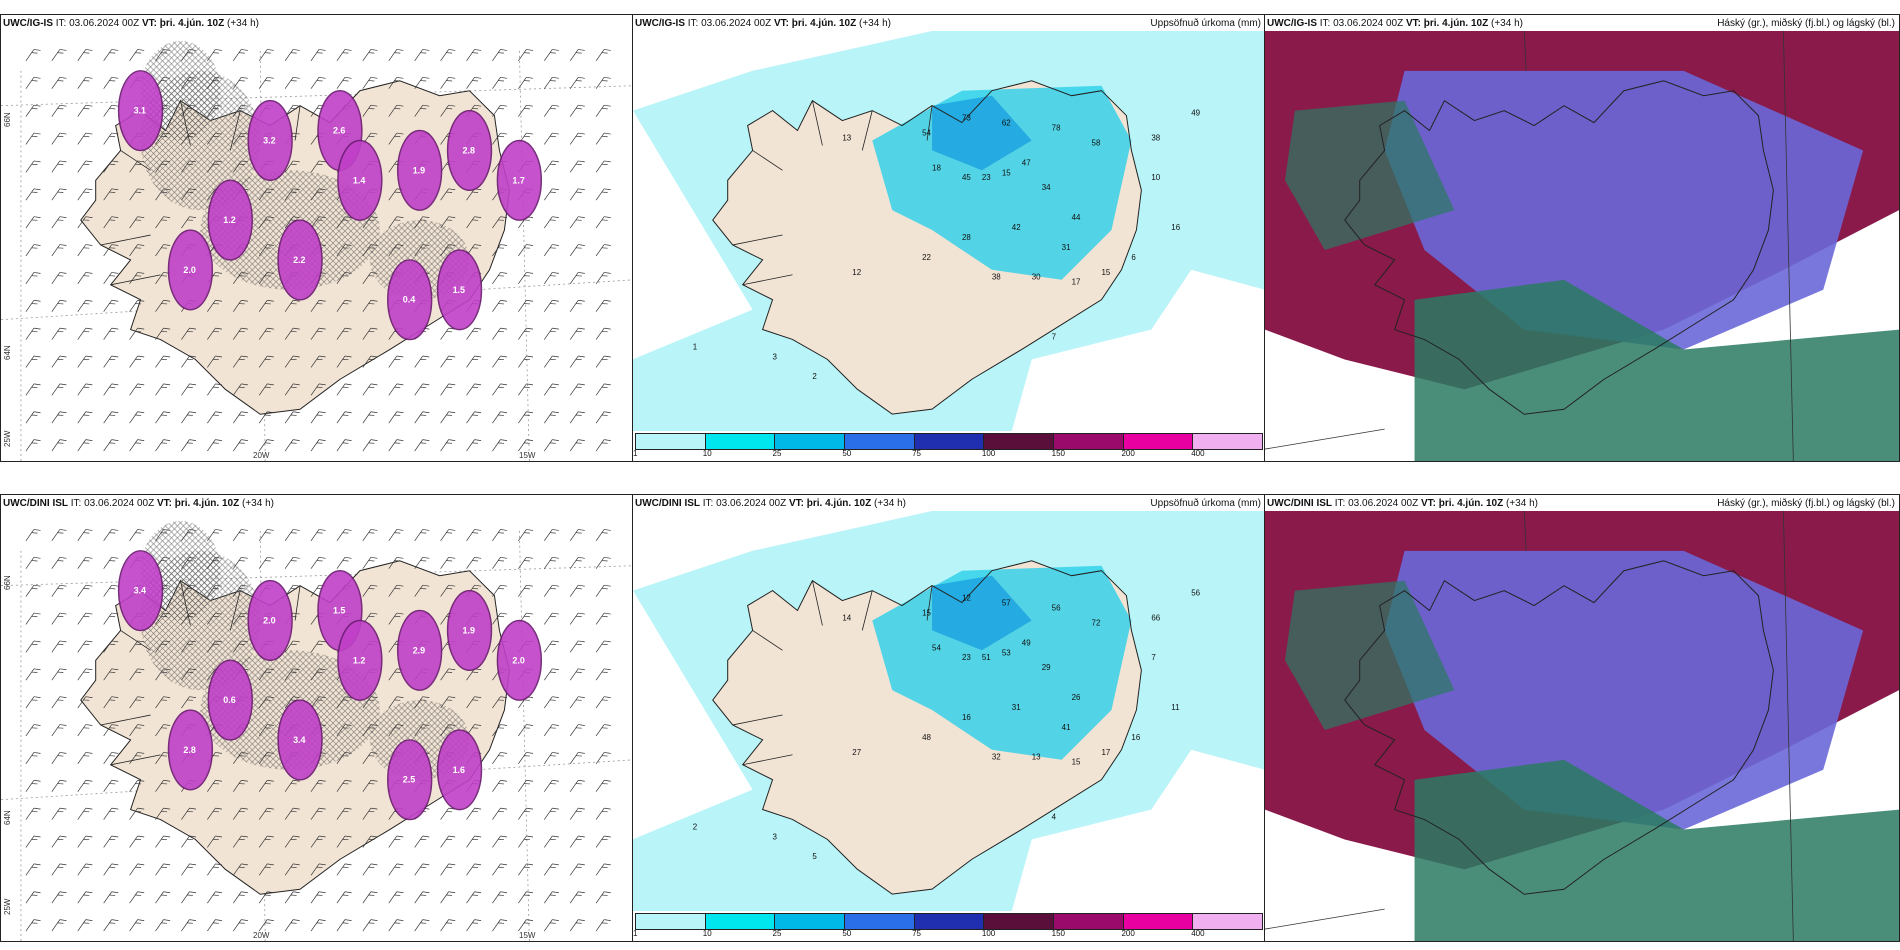 The width and height of the screenshot is (1900, 950). Describe the element at coordinates (7, 906) in the screenshot. I see `lon-label-25: 25W` at that location.